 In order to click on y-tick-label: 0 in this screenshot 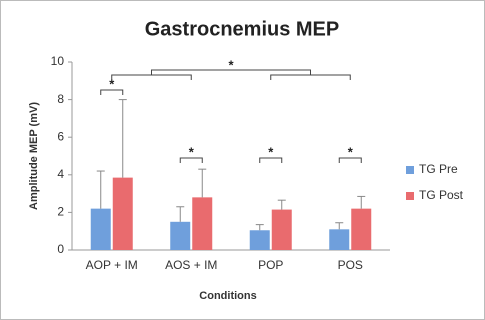, I will do `click(60, 249)`.